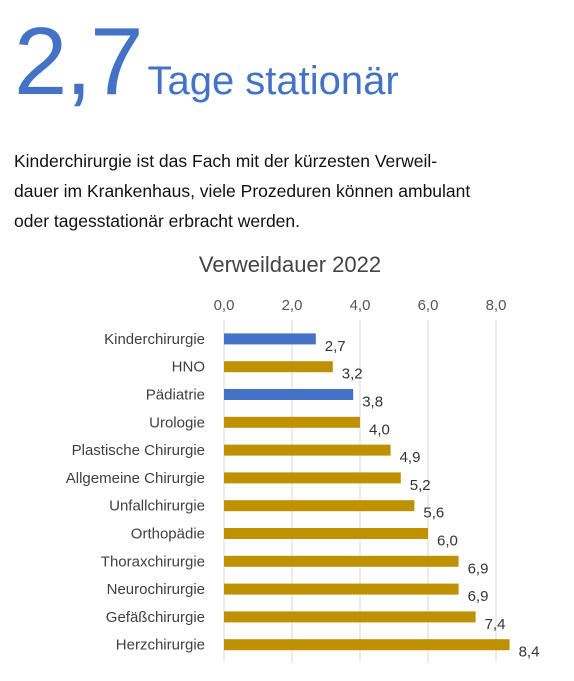 The image size is (574, 681). Describe the element at coordinates (292, 305) in the screenshot. I see `x-tick-label: 2,0` at that location.